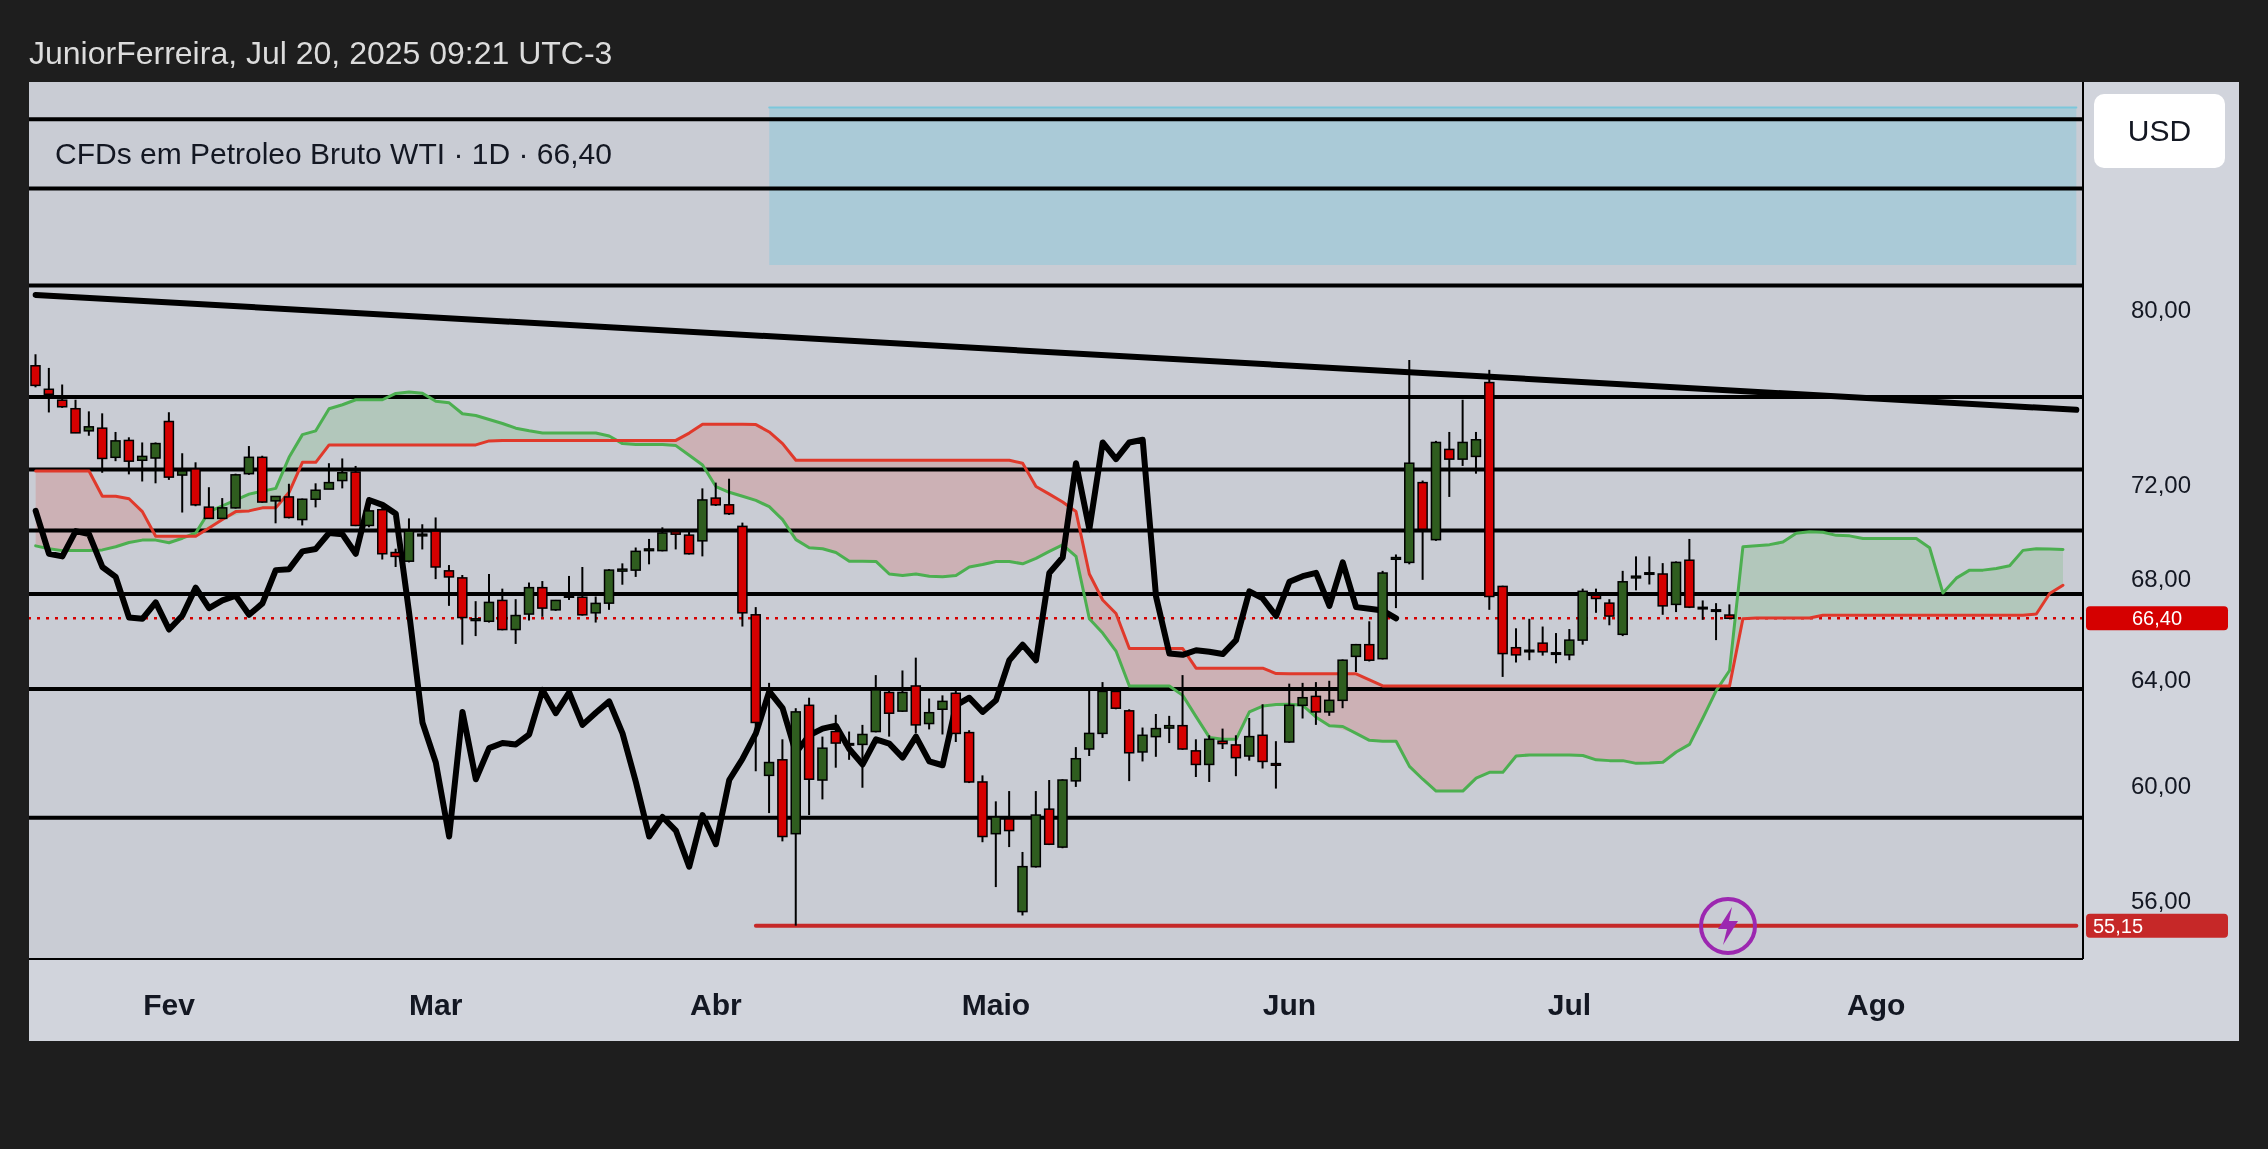  Describe the element at coordinates (333, 154) in the screenshot. I see `text: CFDs em Petroleo Bruto WTI · 1D · 66,40` at that location.